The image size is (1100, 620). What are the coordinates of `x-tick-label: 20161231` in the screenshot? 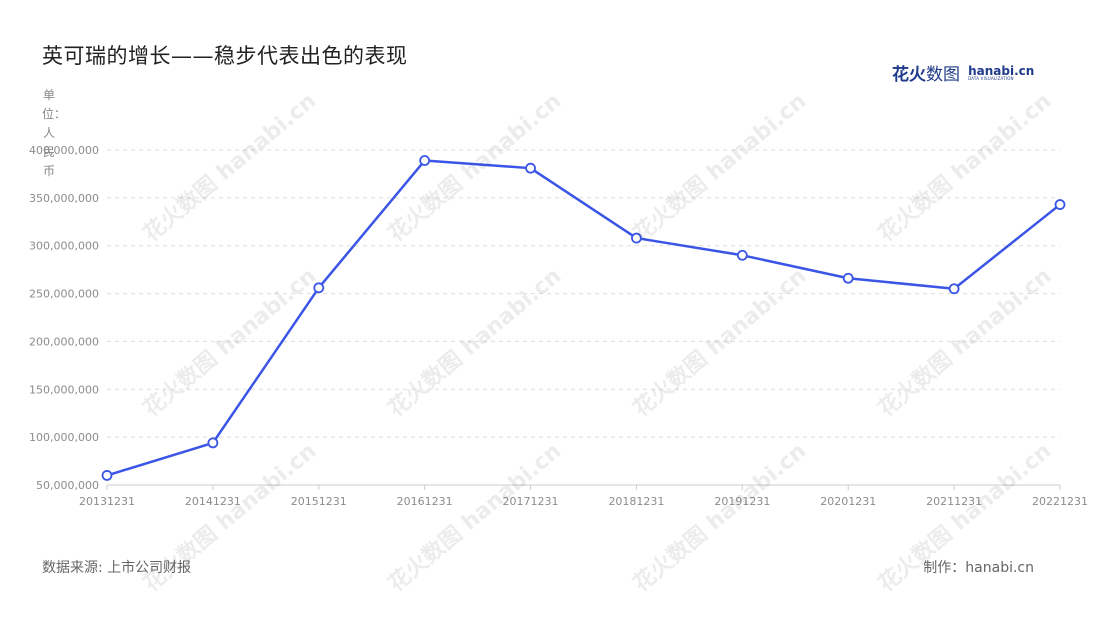 It's located at (425, 501).